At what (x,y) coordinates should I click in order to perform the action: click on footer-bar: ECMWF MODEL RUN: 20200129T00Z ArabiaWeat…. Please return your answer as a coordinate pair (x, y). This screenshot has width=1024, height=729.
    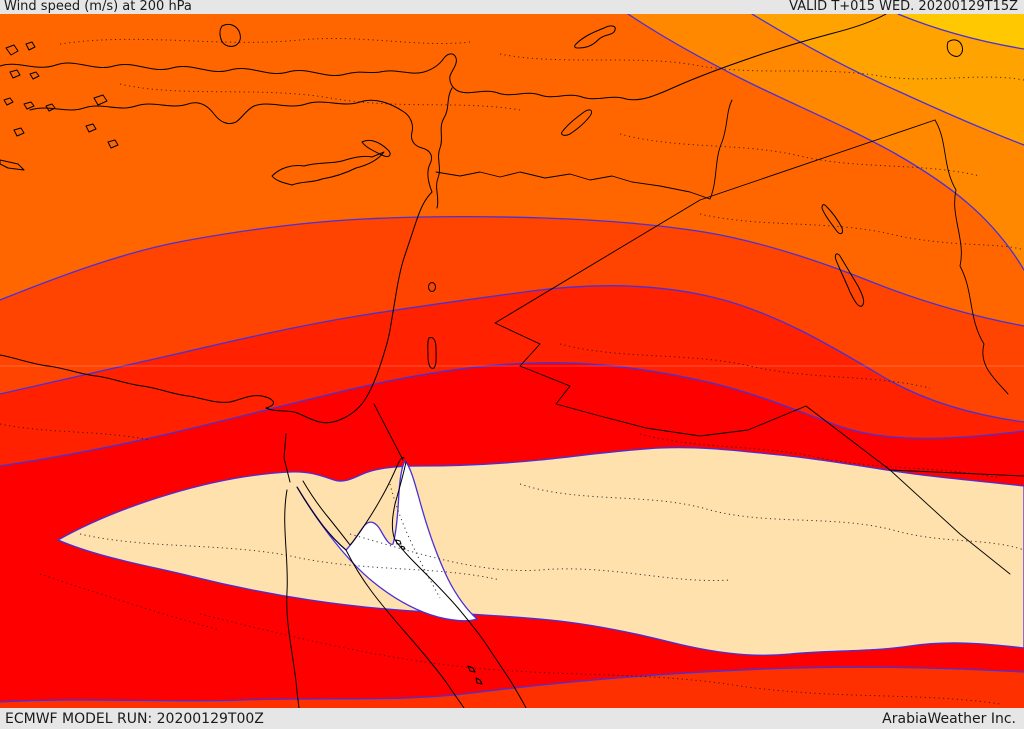
    Looking at the image, I should click on (512, 718).